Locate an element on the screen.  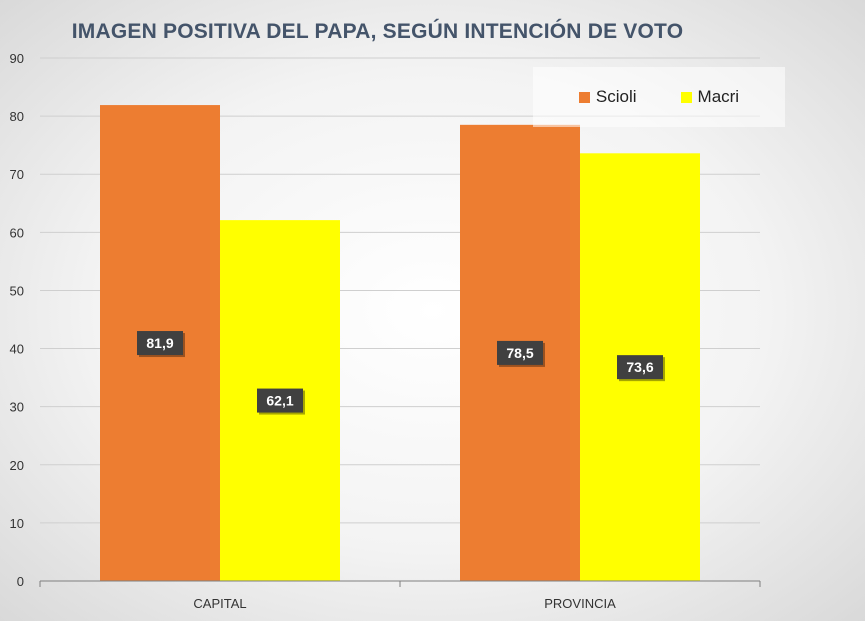
y-tick-label: 40 is located at coordinates (17, 349).